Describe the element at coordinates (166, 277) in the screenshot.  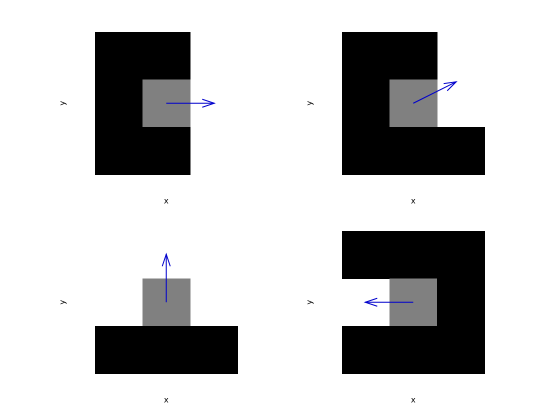
I see `direction-arrow-up` at that location.